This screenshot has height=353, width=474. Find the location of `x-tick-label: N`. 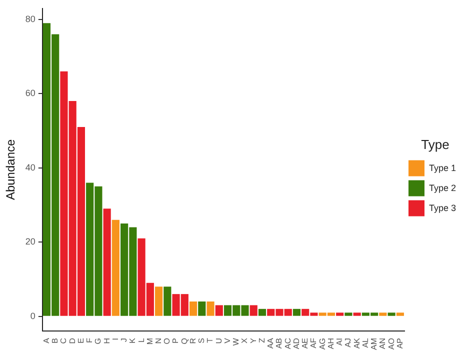

x-tick-label: N is located at coordinates (158, 341).